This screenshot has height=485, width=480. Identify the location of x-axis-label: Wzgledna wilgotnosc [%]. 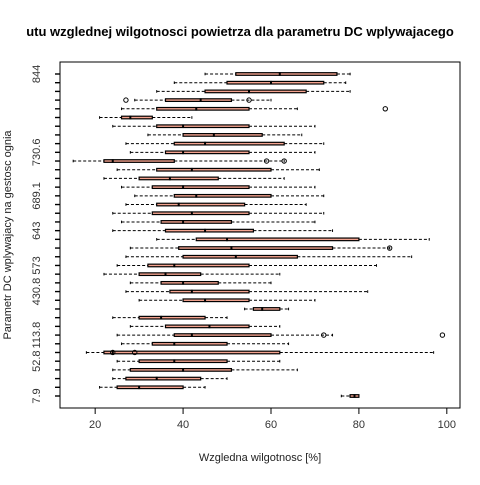
(260, 458).